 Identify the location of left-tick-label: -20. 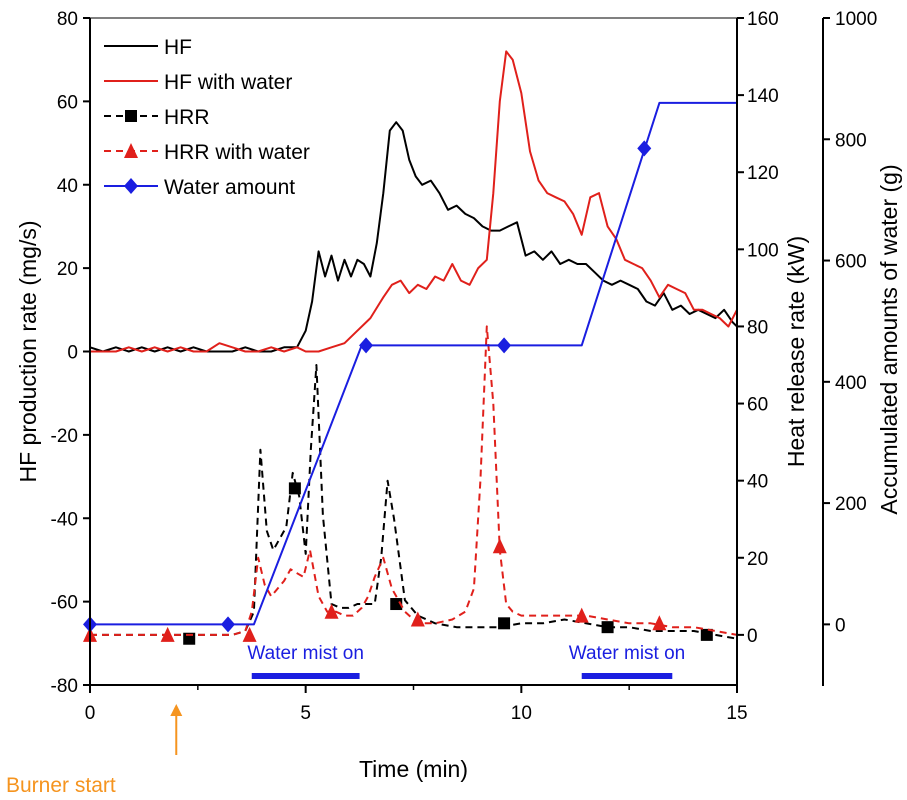
(64, 436).